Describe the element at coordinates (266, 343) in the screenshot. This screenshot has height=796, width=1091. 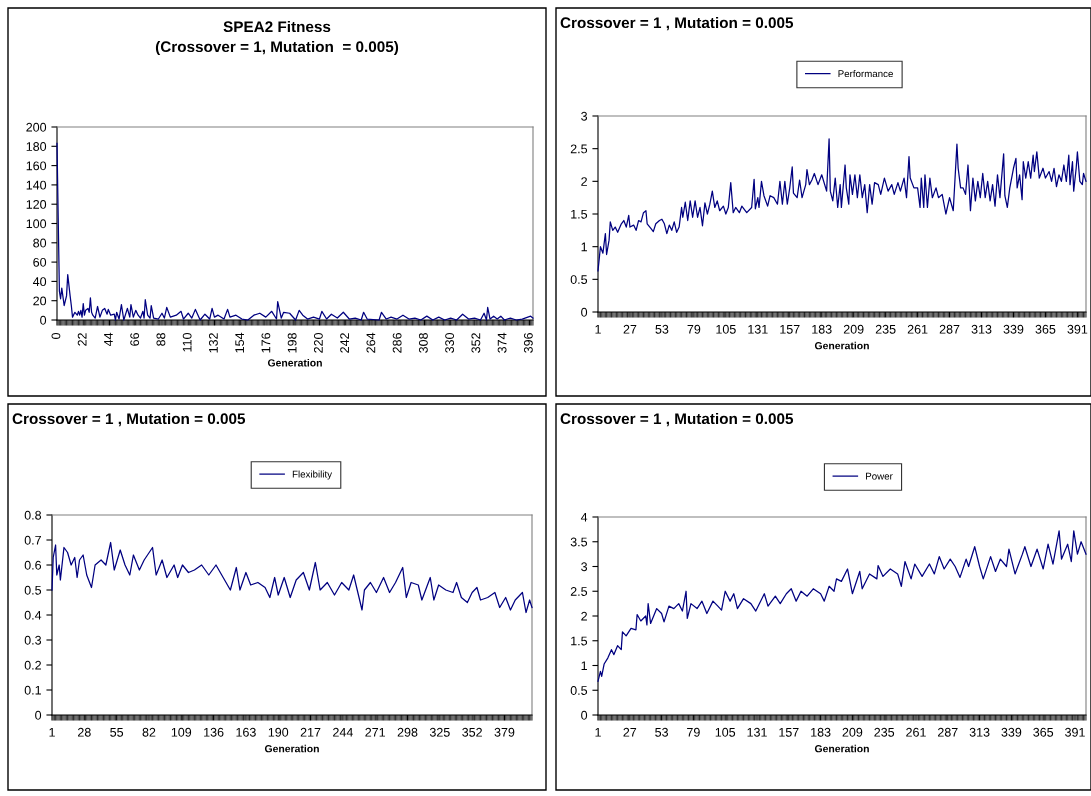
I see `x-tick-label: 176` at that location.